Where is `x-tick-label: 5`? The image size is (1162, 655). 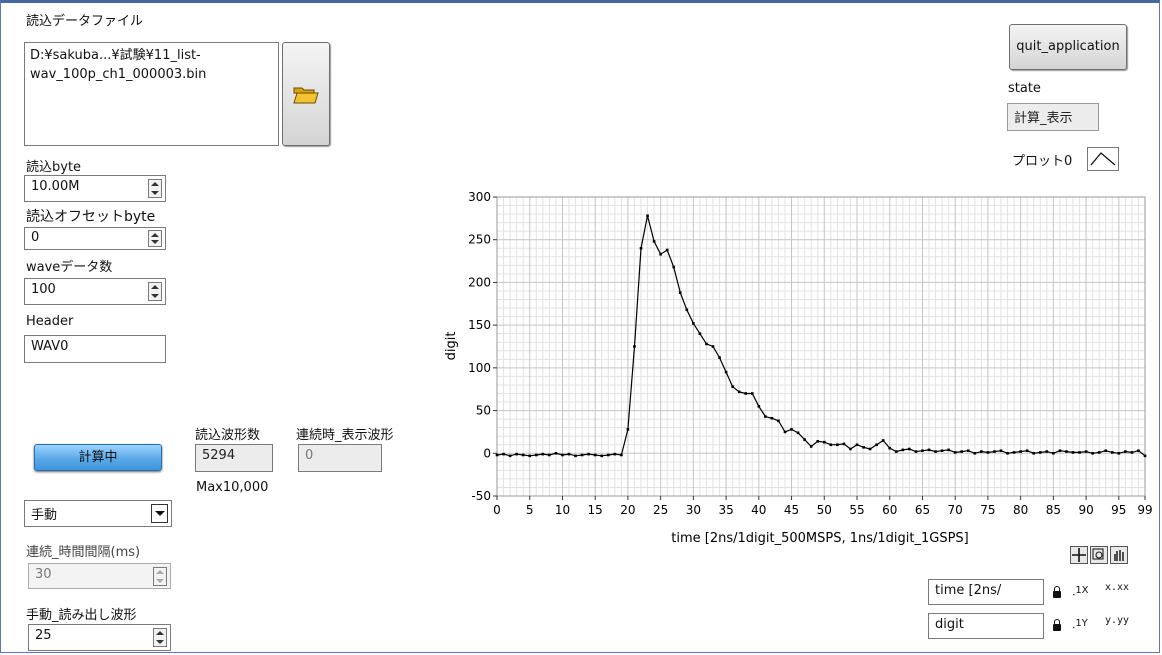
x-tick-label: 5 is located at coordinates (530, 510).